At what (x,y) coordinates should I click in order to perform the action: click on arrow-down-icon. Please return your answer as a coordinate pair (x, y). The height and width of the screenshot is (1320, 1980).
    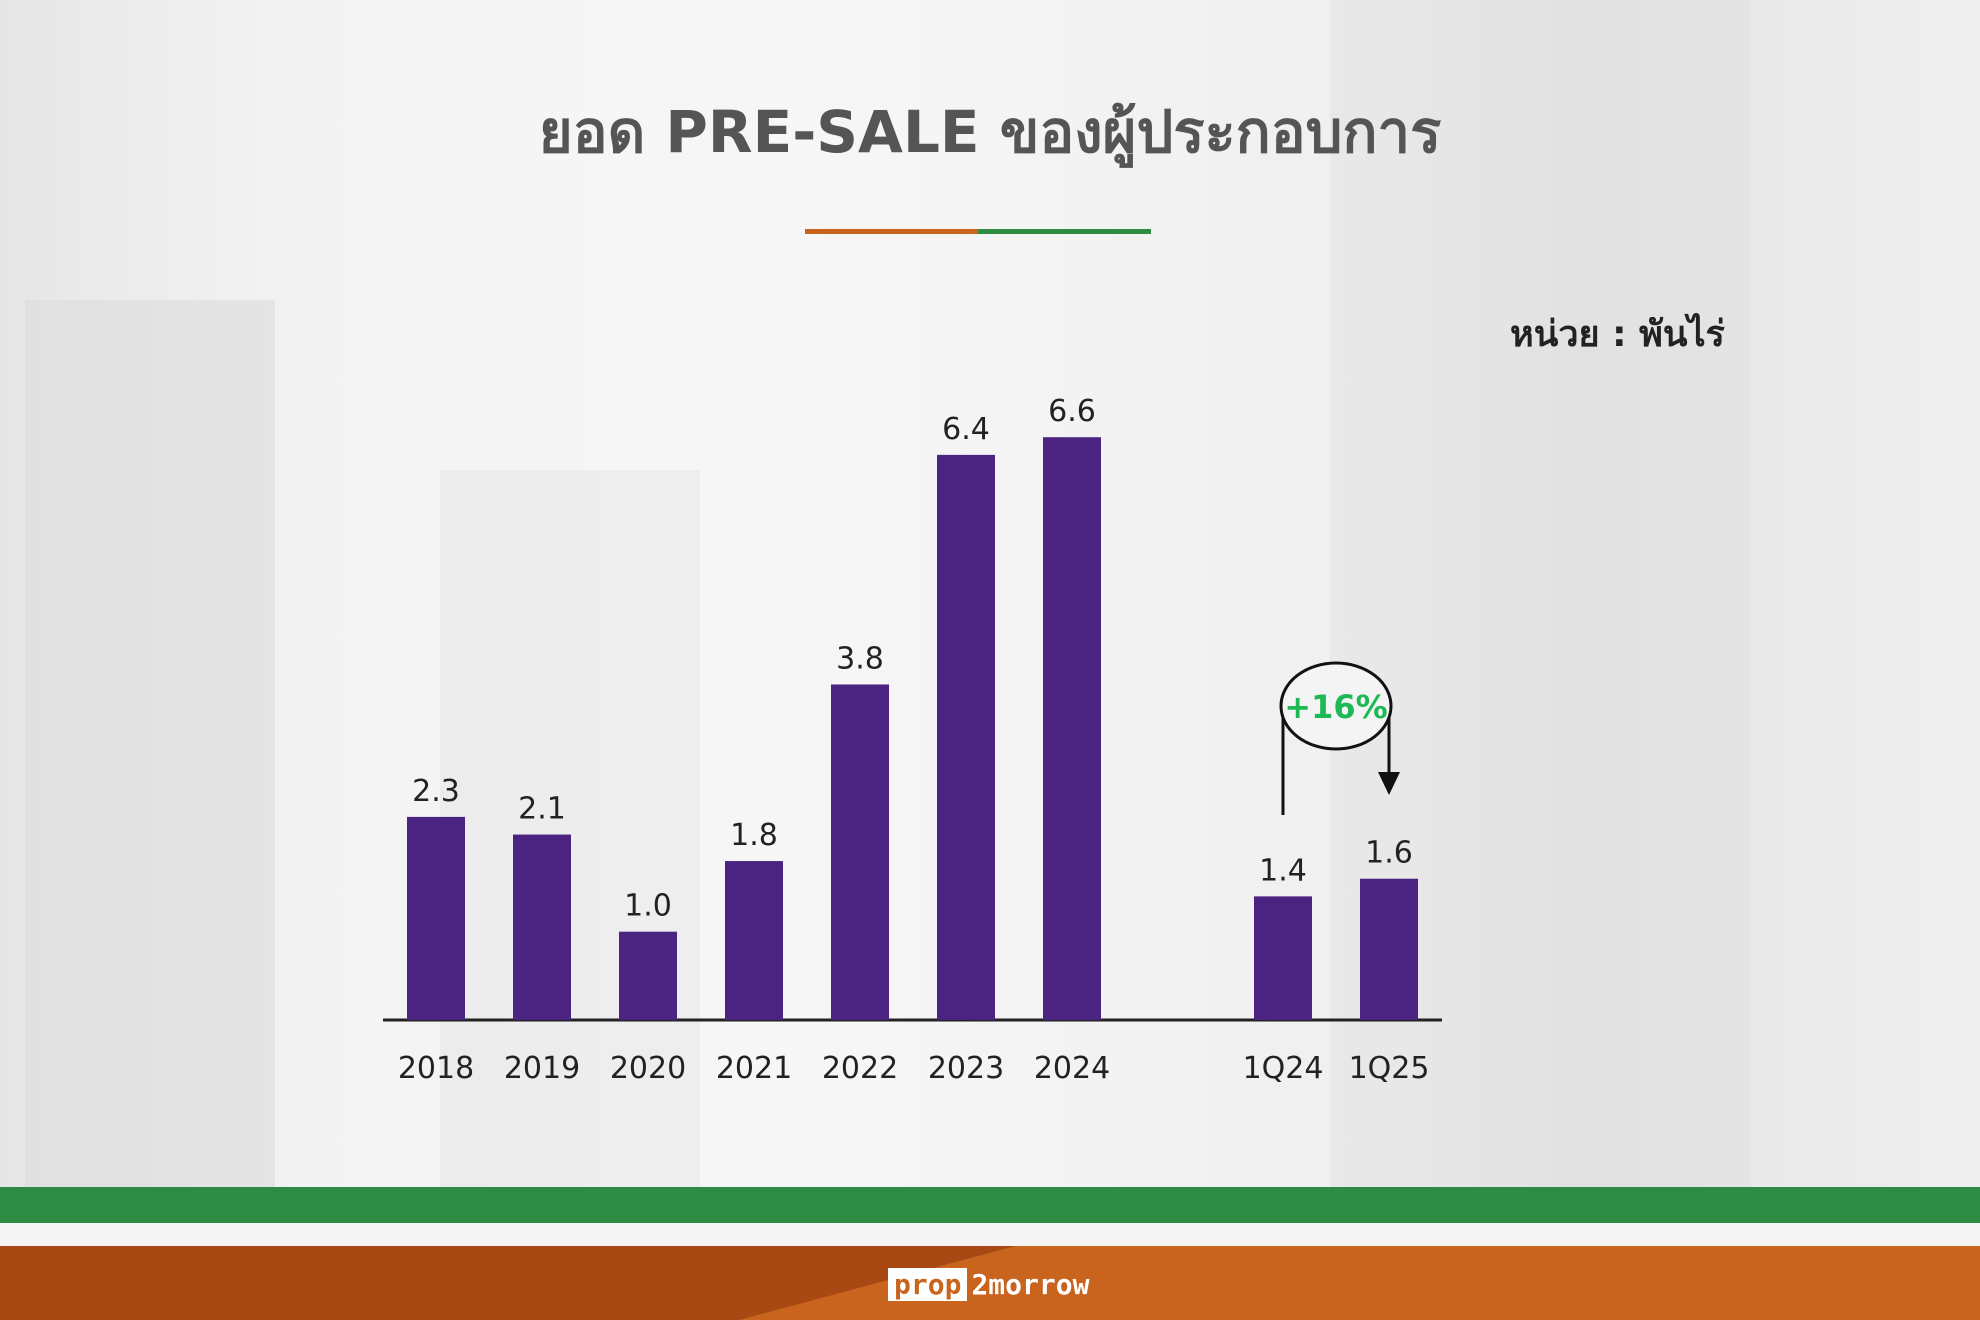
    Looking at the image, I should click on (1389, 783).